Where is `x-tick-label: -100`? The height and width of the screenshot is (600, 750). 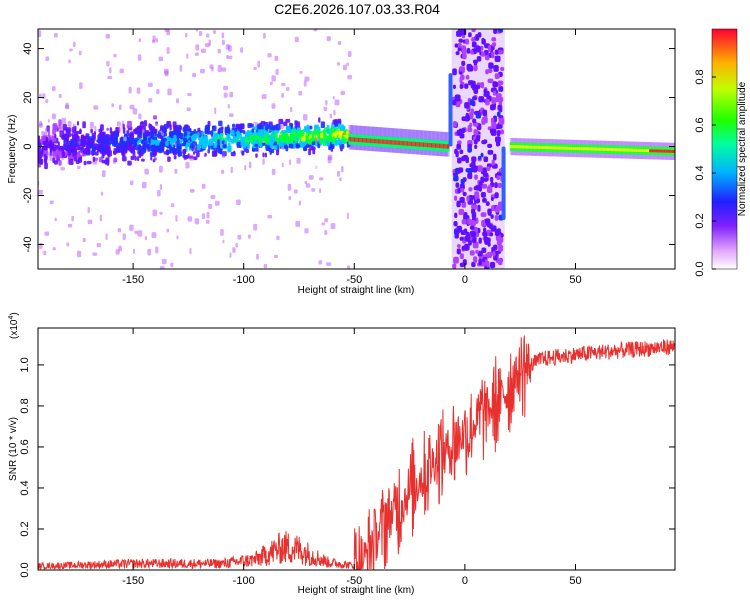
x-tick-label: -100 is located at coordinates (244, 581).